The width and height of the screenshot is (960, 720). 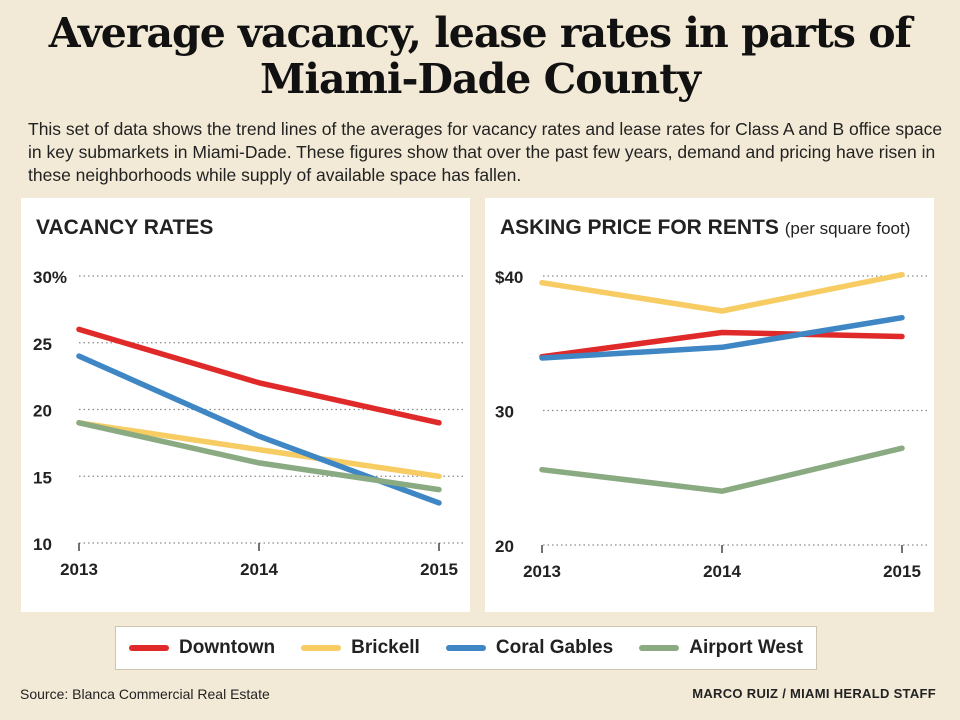 I want to click on vacancy-line-downtown, so click(x=259, y=376).